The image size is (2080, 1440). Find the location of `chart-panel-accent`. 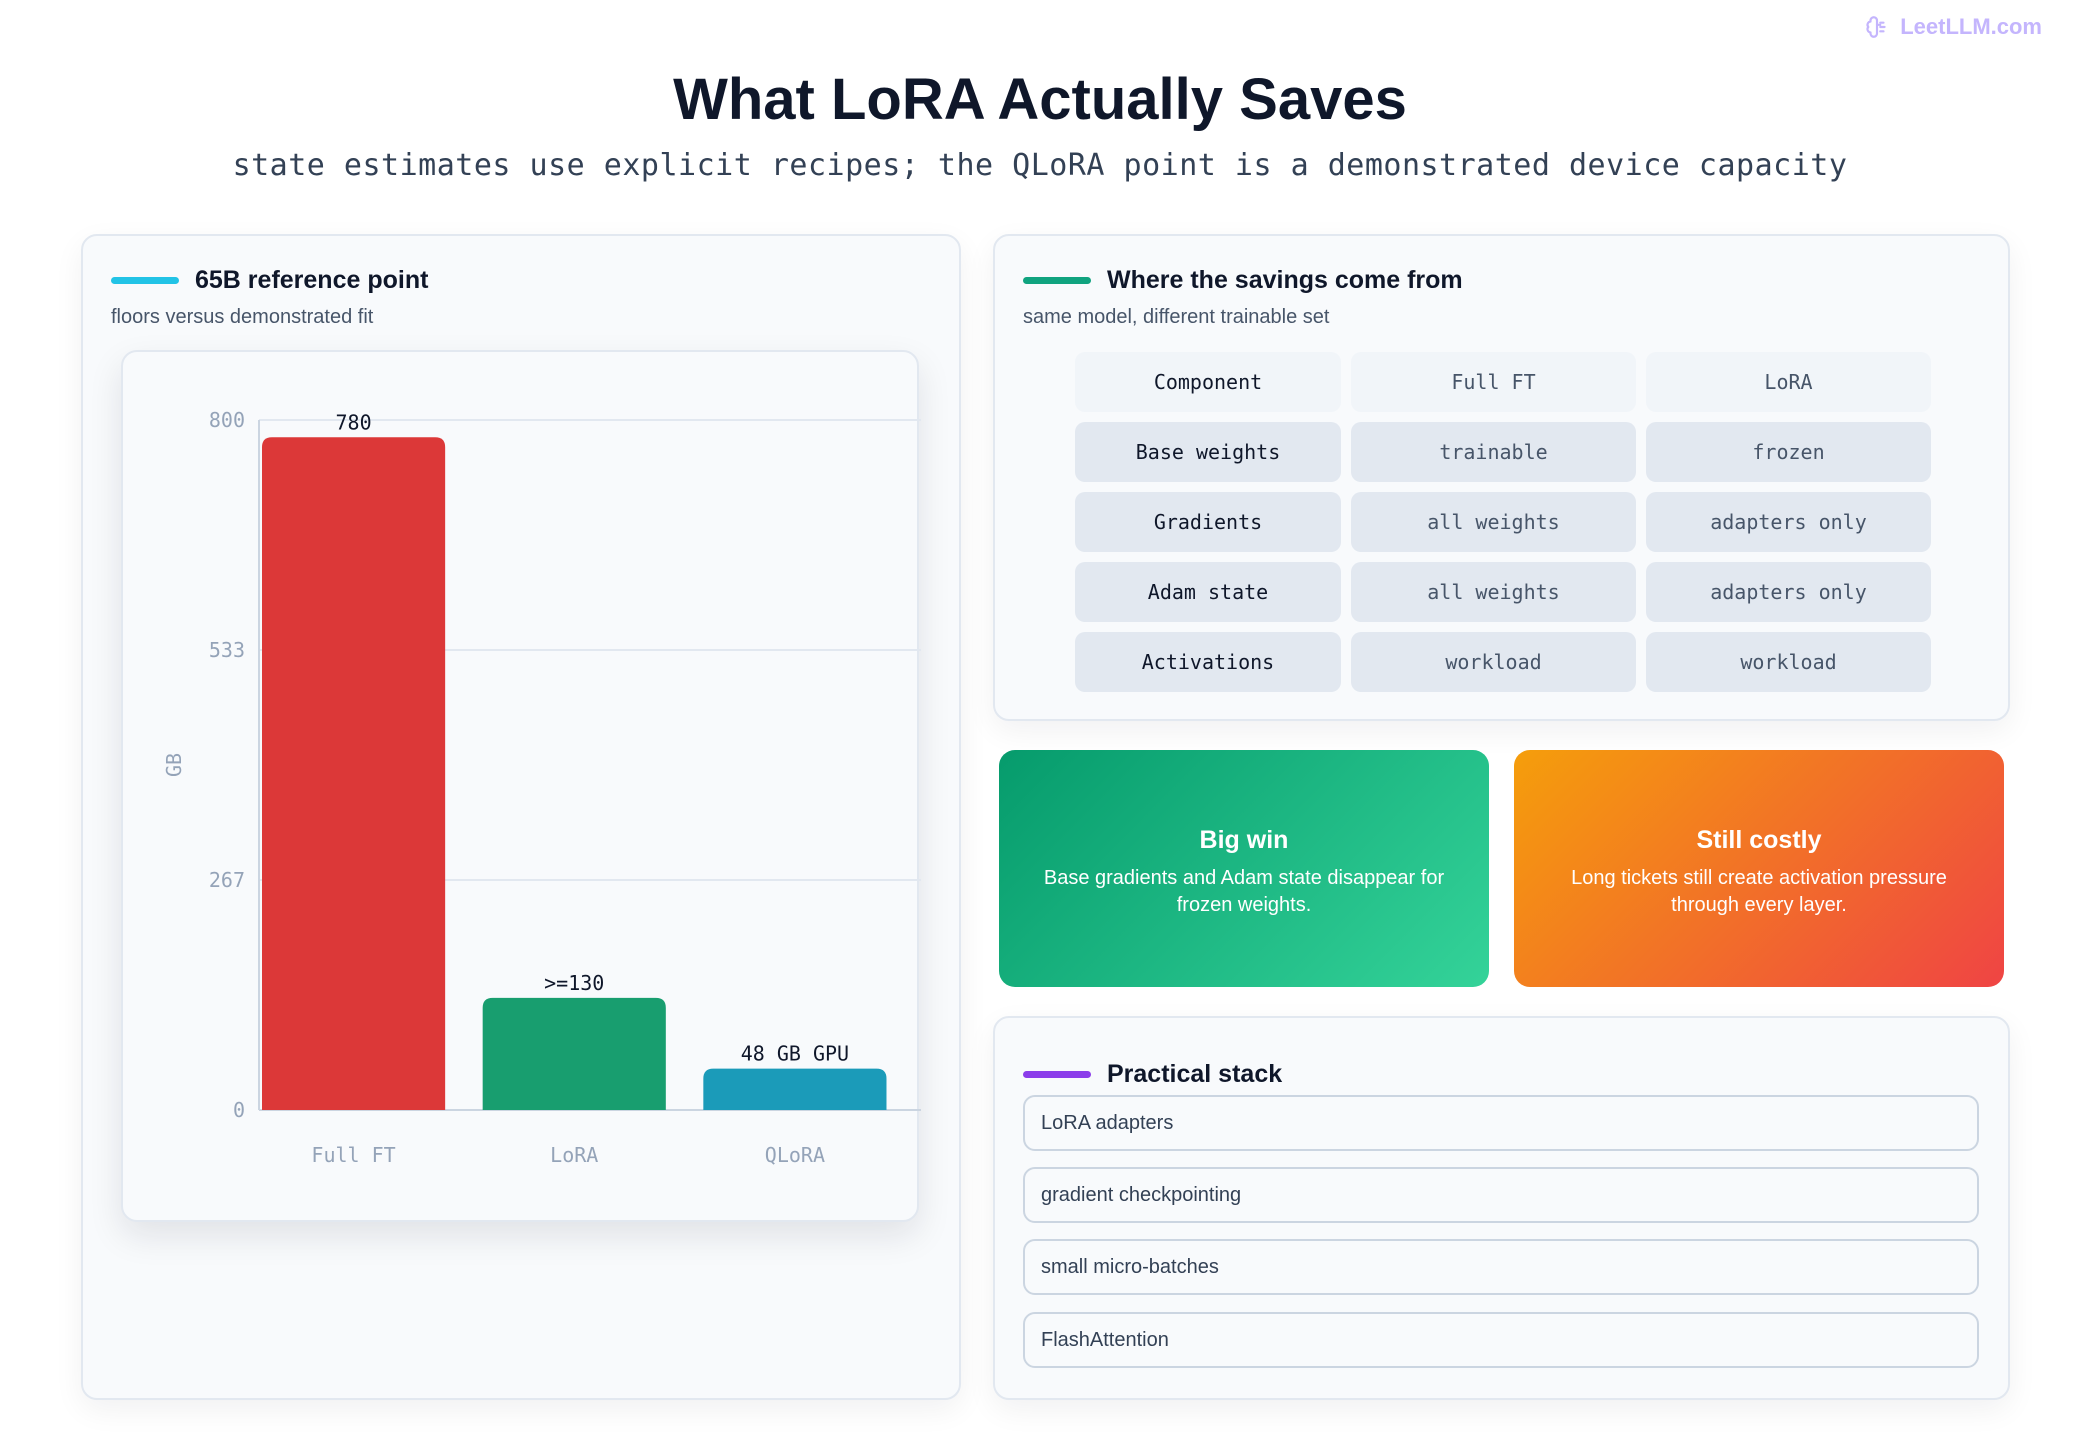

chart-panel-accent is located at coordinates (145, 280).